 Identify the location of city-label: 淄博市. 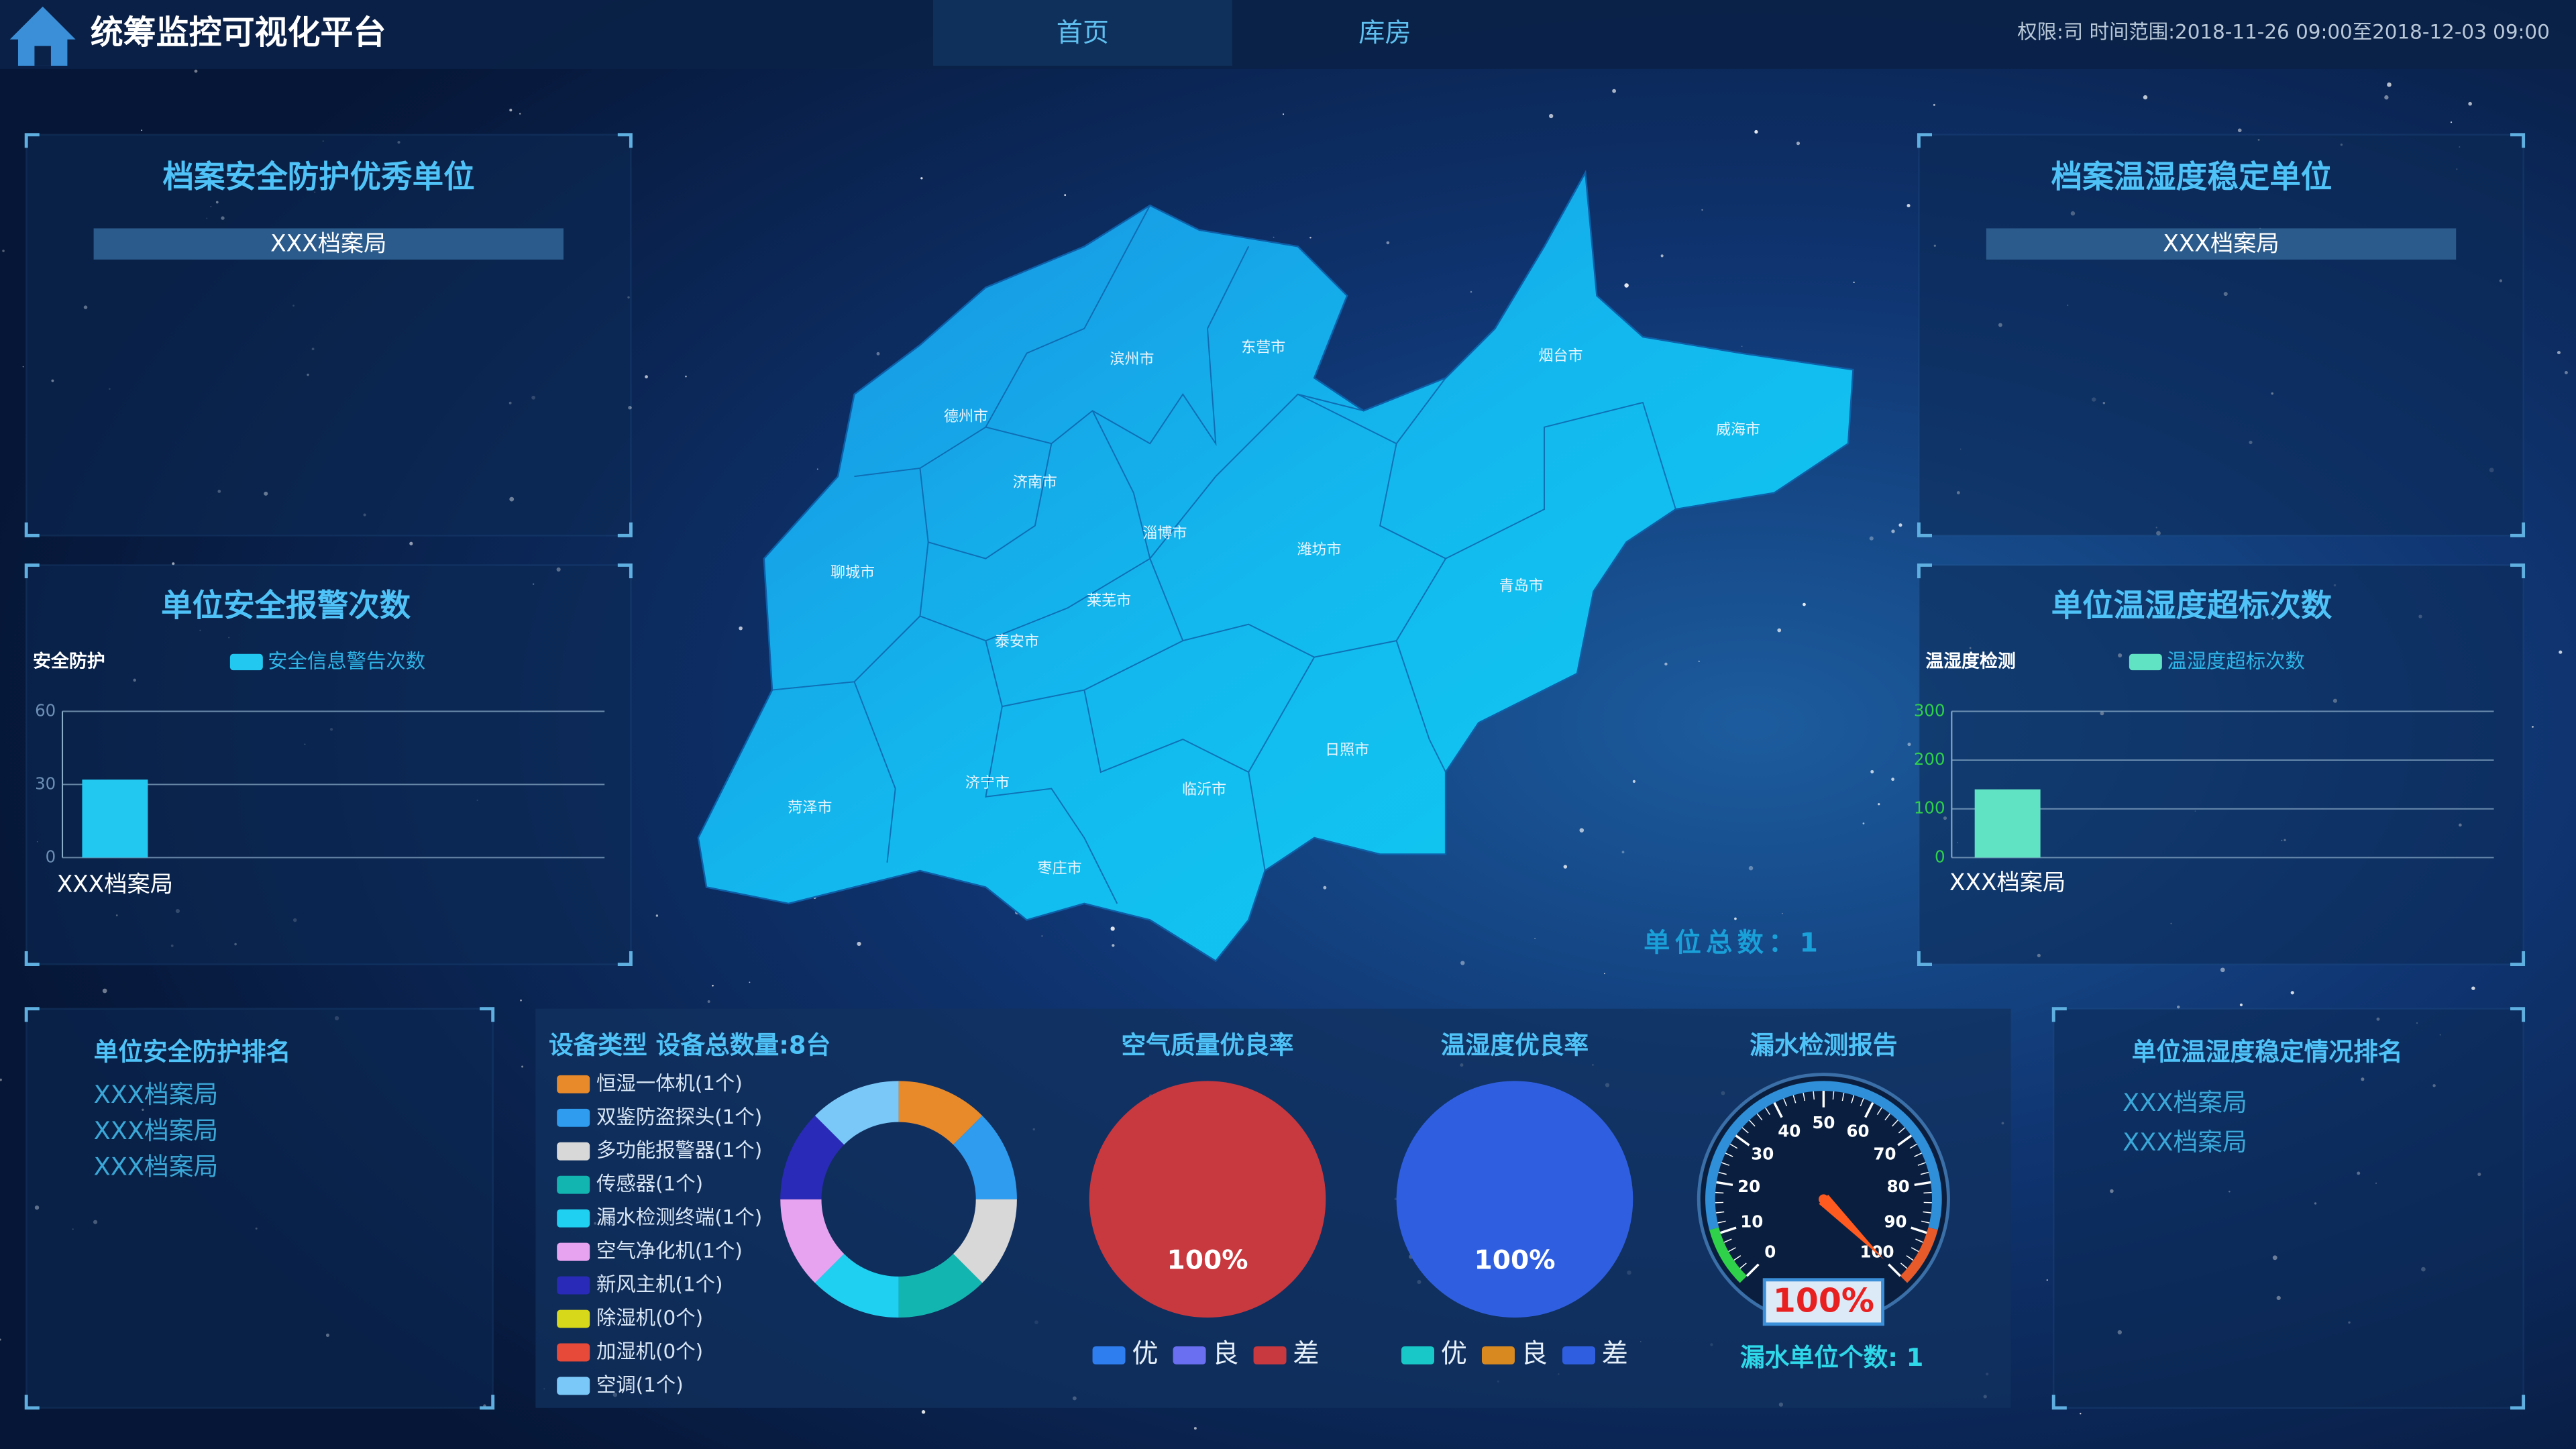
(1164, 533).